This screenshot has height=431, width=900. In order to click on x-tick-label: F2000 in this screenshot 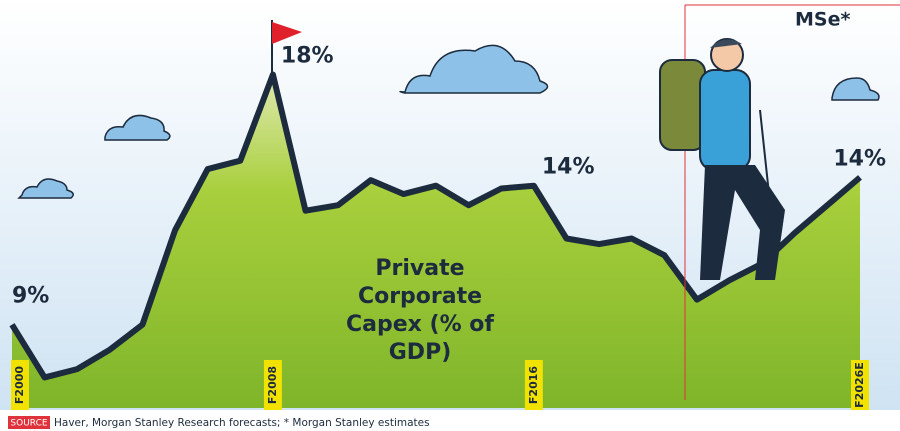, I will do `click(19, 385)`.